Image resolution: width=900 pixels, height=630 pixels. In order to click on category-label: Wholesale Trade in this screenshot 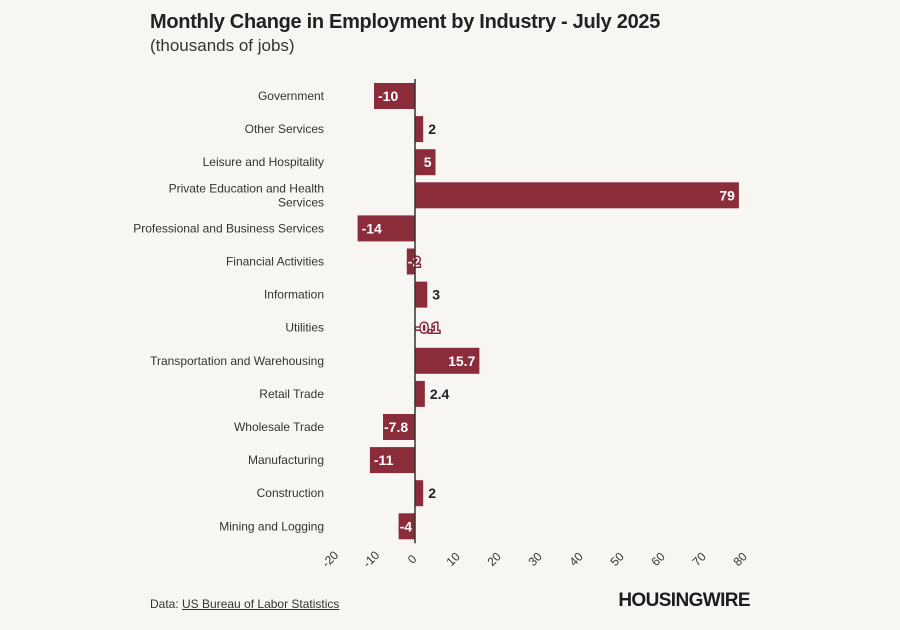, I will do `click(279, 427)`.